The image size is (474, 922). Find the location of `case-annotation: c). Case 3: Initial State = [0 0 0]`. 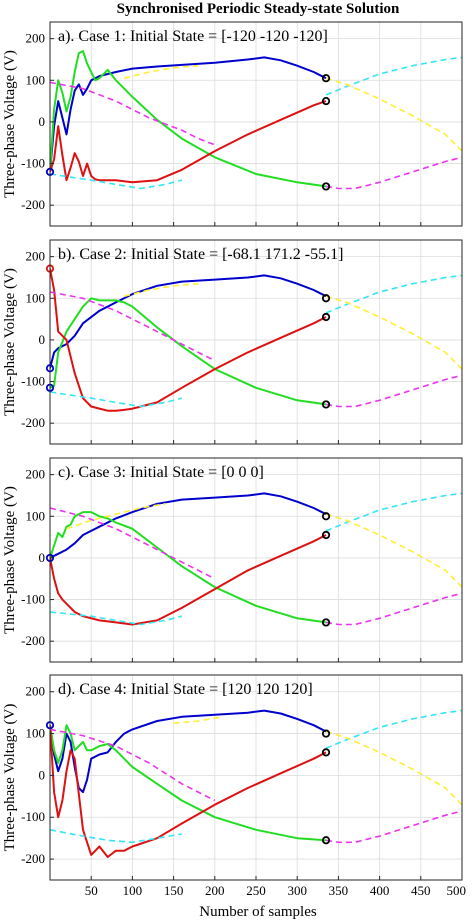

case-annotation: c). Case 3: Initial State = [0 0 0] is located at coordinates (161, 472).